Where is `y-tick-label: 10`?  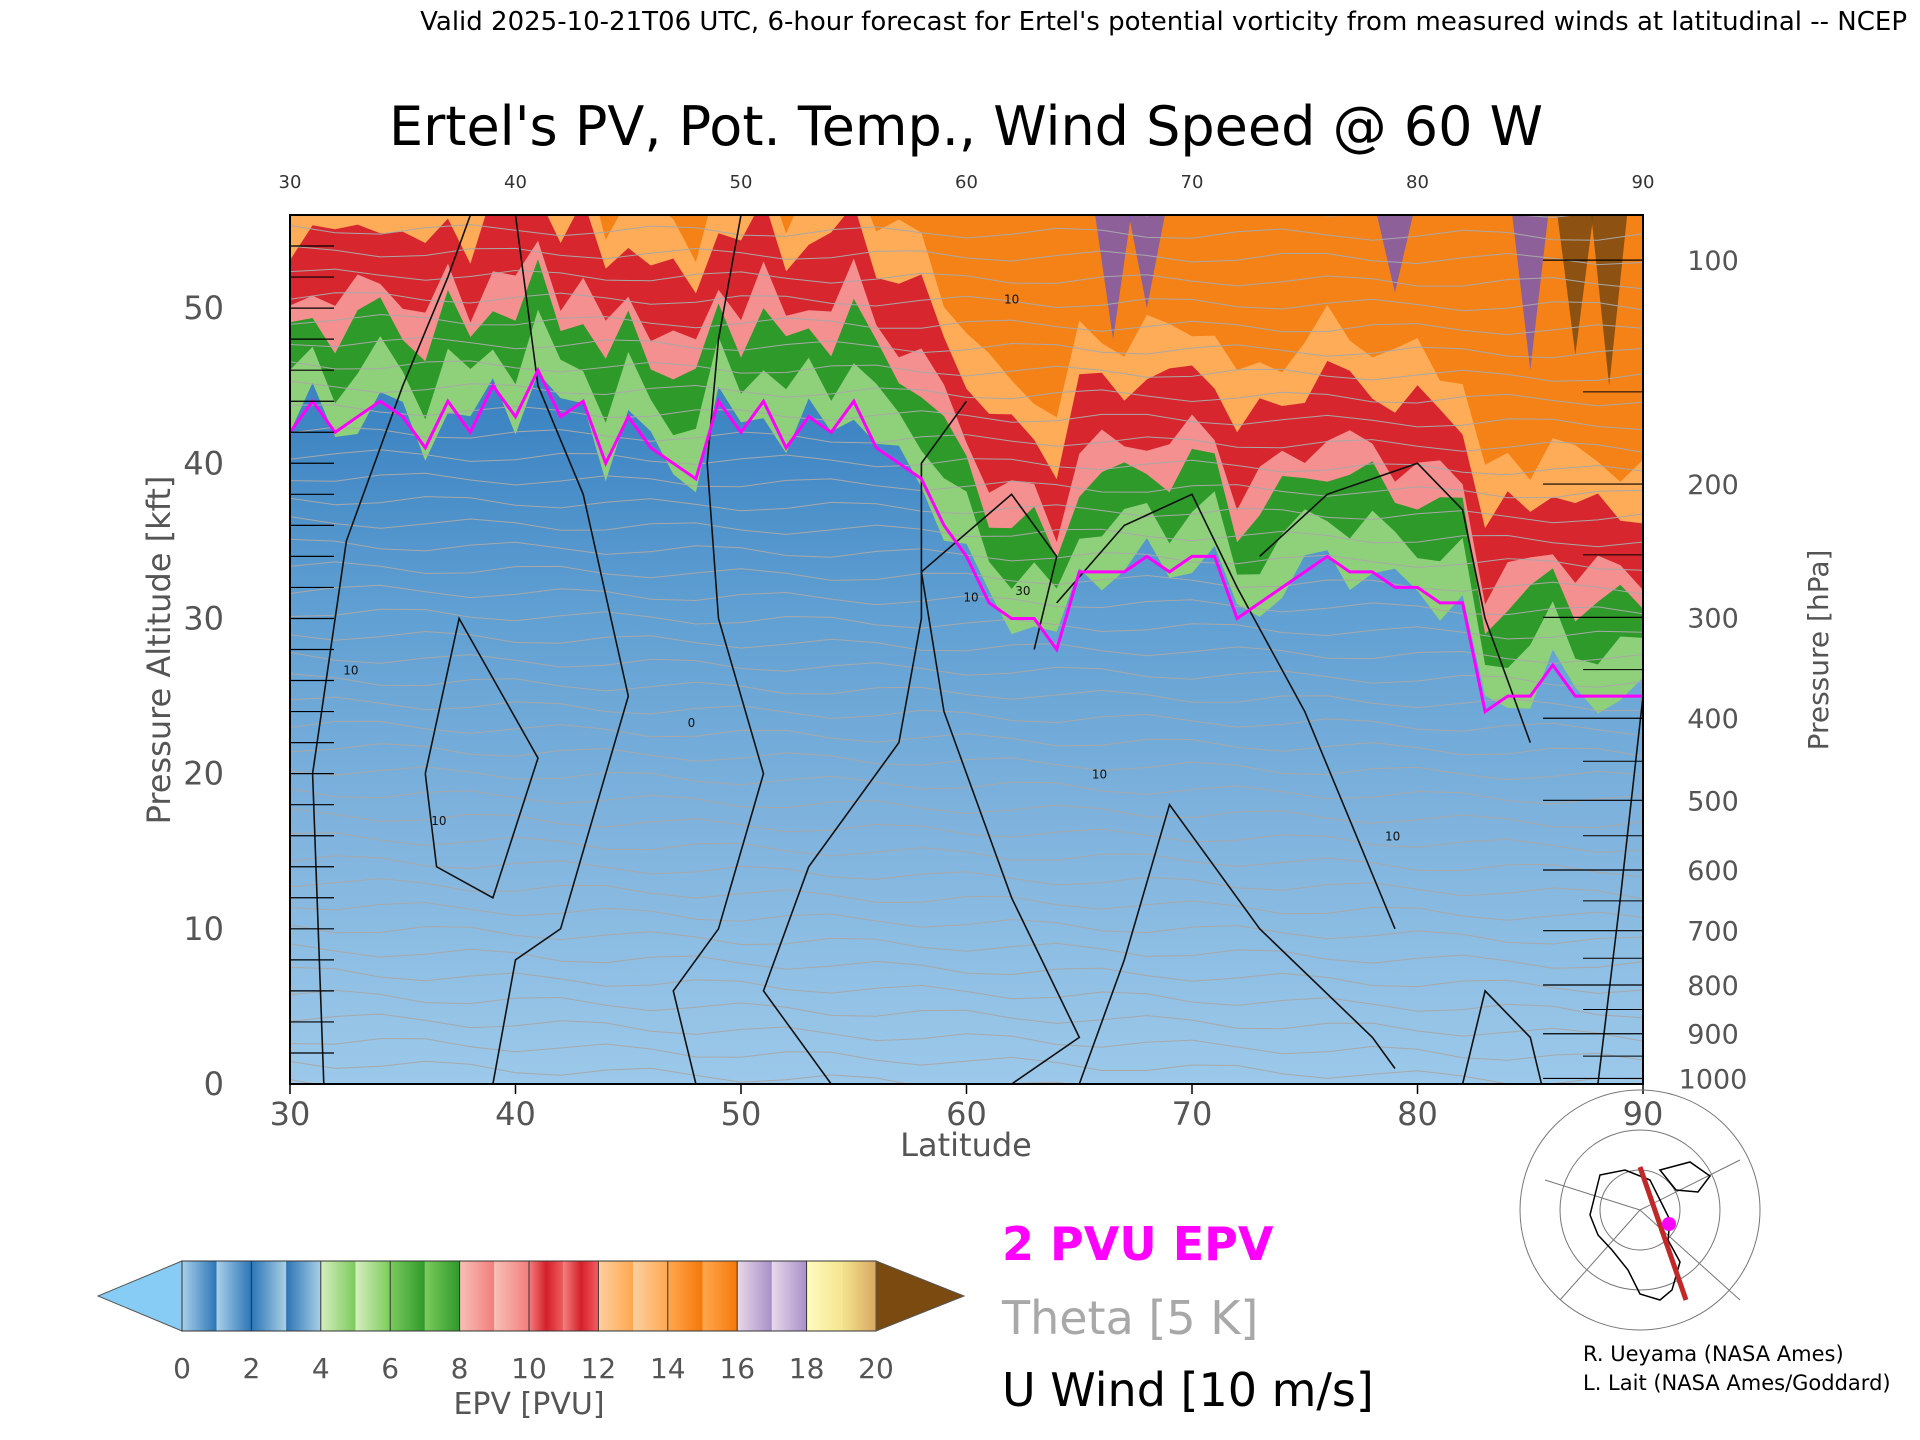
y-tick-label: 10 is located at coordinates (203, 929).